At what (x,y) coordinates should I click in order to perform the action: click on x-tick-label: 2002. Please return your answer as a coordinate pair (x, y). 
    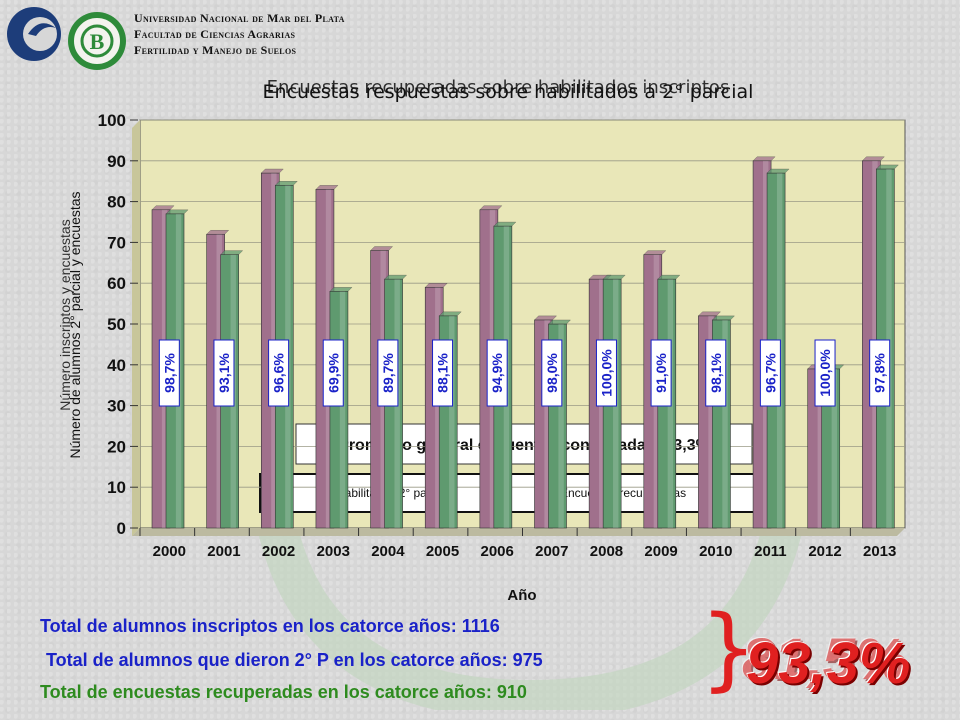
    Looking at the image, I should click on (278, 551).